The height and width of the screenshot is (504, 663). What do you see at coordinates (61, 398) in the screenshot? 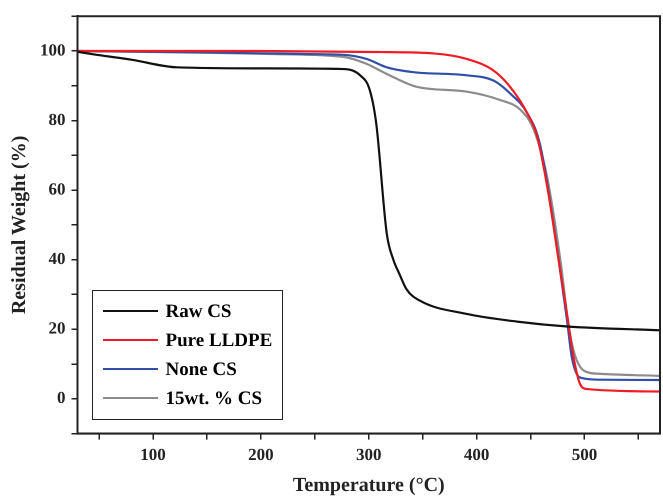
I see `y-tick-label: 0` at bounding box center [61, 398].